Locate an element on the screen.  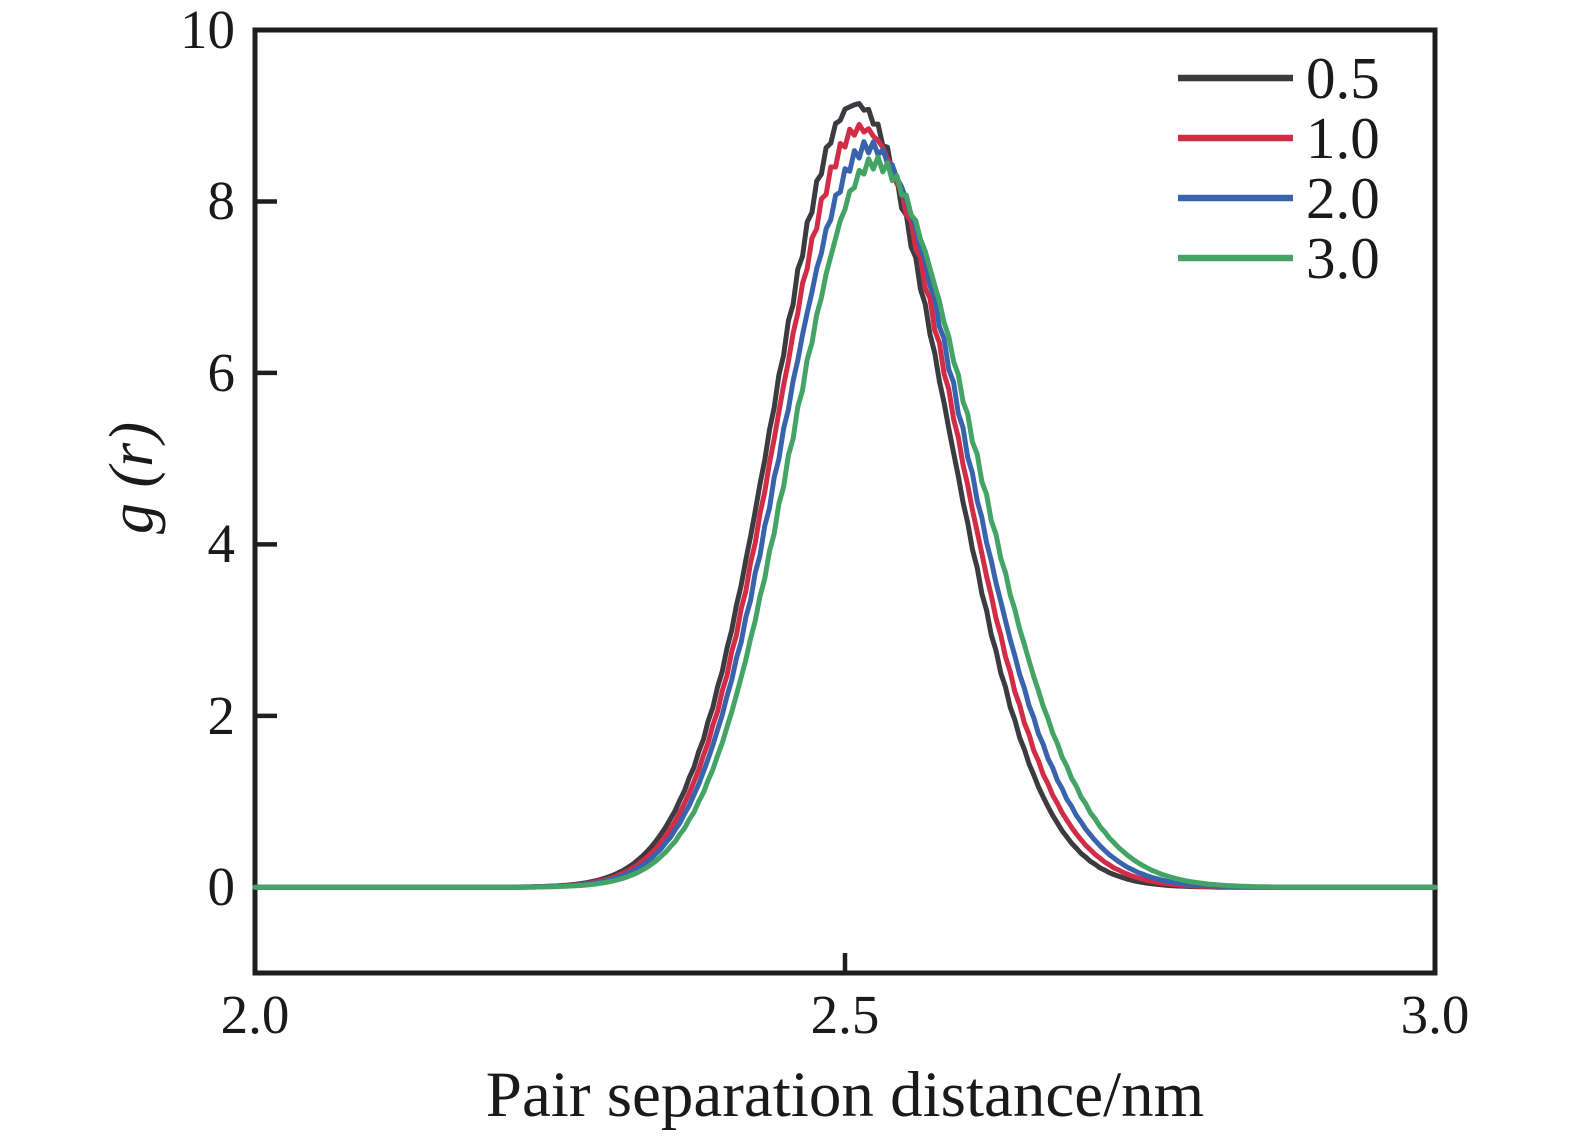
y-tick-label-6: 6 is located at coordinates (221, 372).